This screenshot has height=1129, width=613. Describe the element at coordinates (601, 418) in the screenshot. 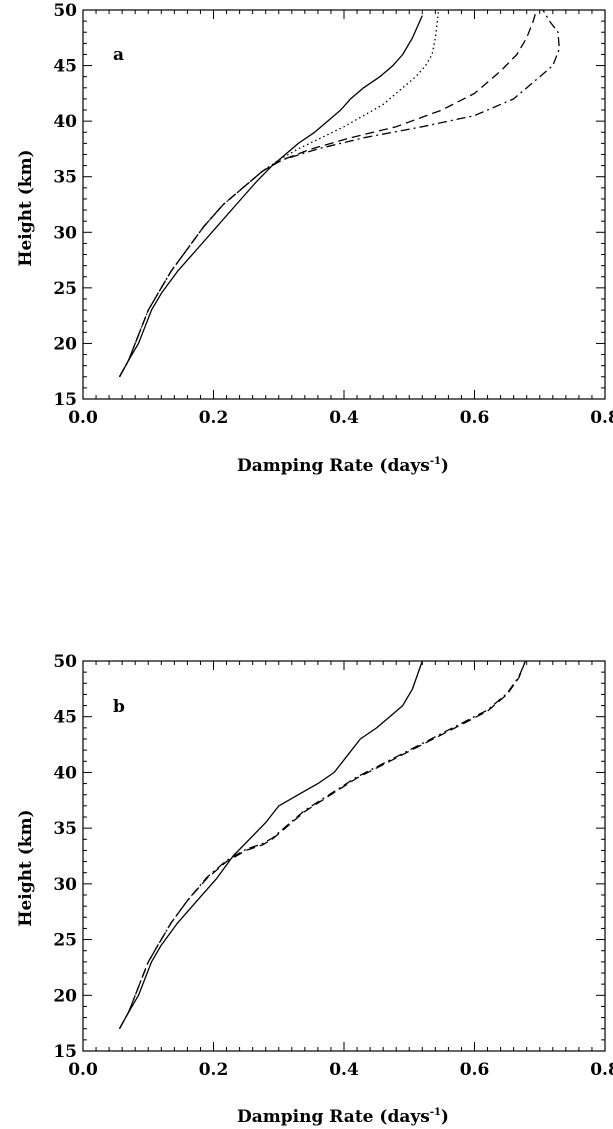

I see `panel-a-x-tick-label: 0.8` at that location.